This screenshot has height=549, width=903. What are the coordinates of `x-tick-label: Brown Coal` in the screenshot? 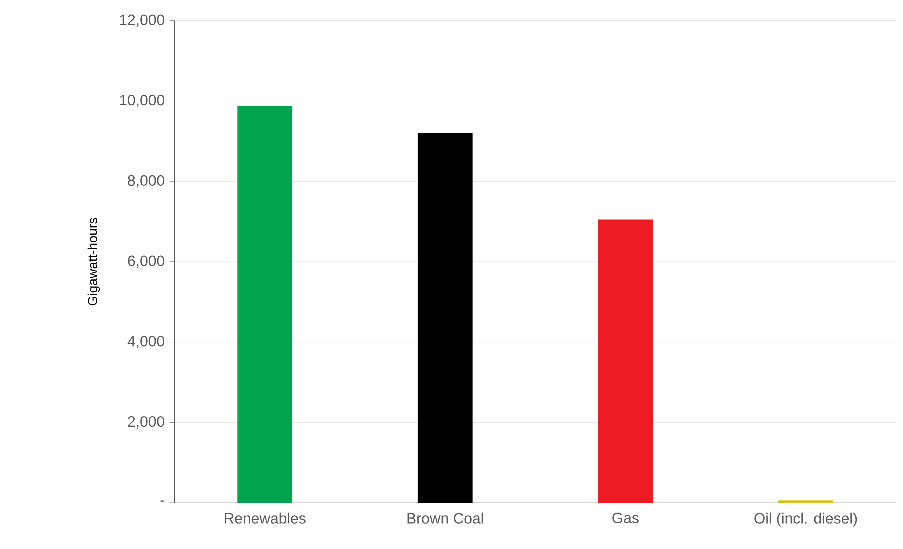 It's located at (446, 518).